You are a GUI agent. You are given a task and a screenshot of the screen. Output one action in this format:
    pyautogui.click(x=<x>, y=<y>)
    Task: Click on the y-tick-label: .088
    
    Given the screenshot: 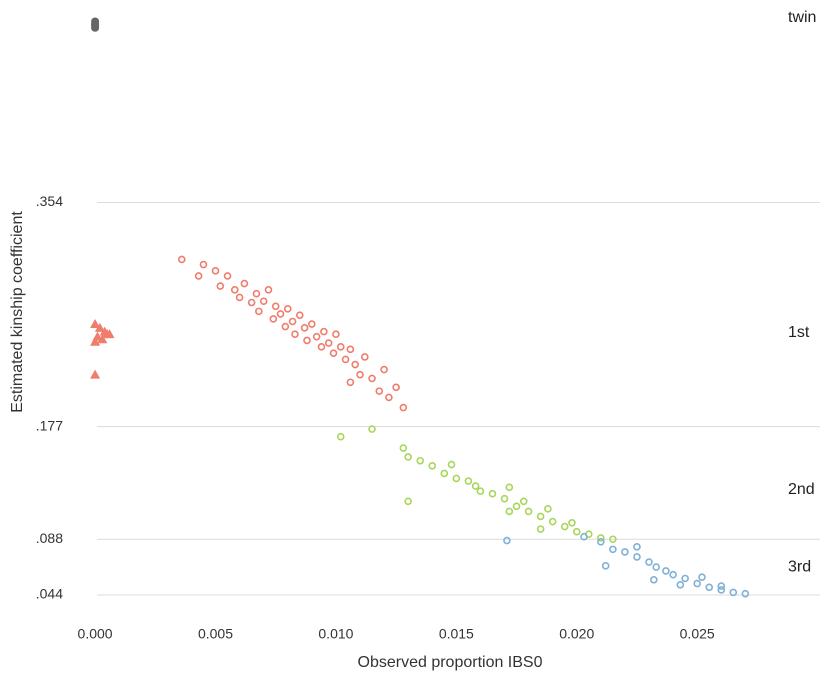 What is the action you would take?
    pyautogui.click(x=49, y=538)
    